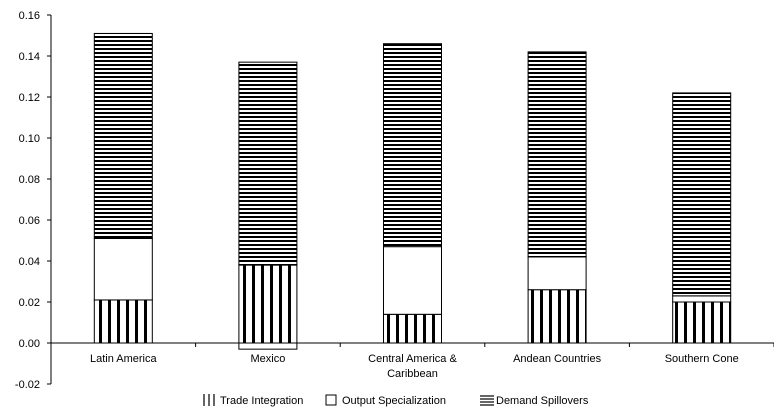 The width and height of the screenshot is (774, 412). Describe the element at coordinates (124, 359) in the screenshot. I see `x-category-label: Latin America` at that location.